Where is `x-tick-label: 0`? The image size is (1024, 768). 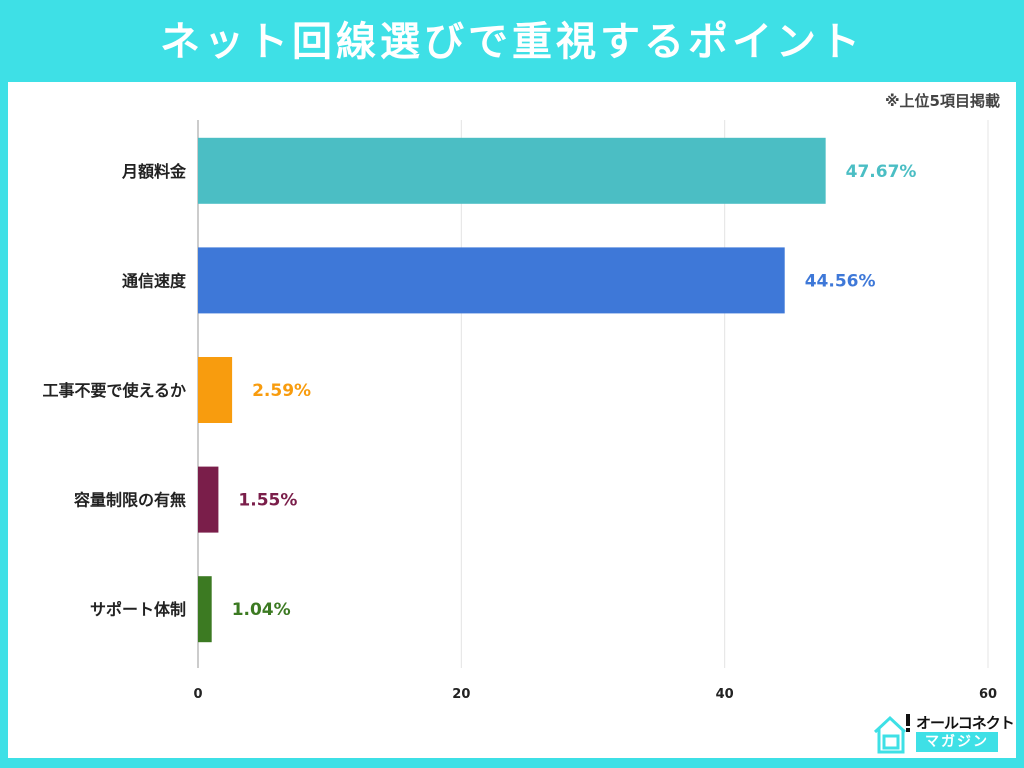 x-tick-label: 0 is located at coordinates (197, 694).